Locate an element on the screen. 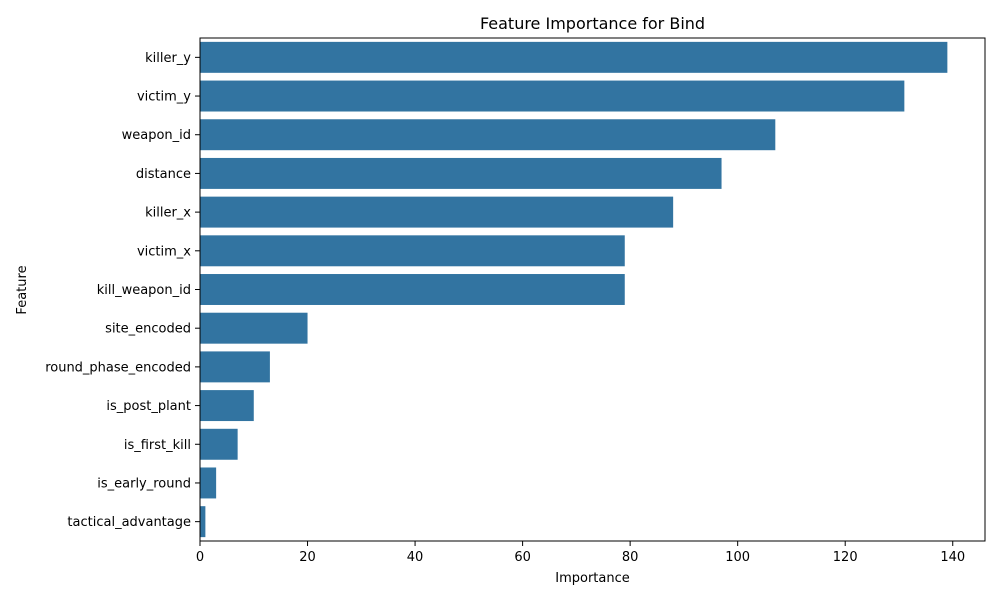 This screenshot has height=604, width=1000. bar-victim_x is located at coordinates (412, 251).